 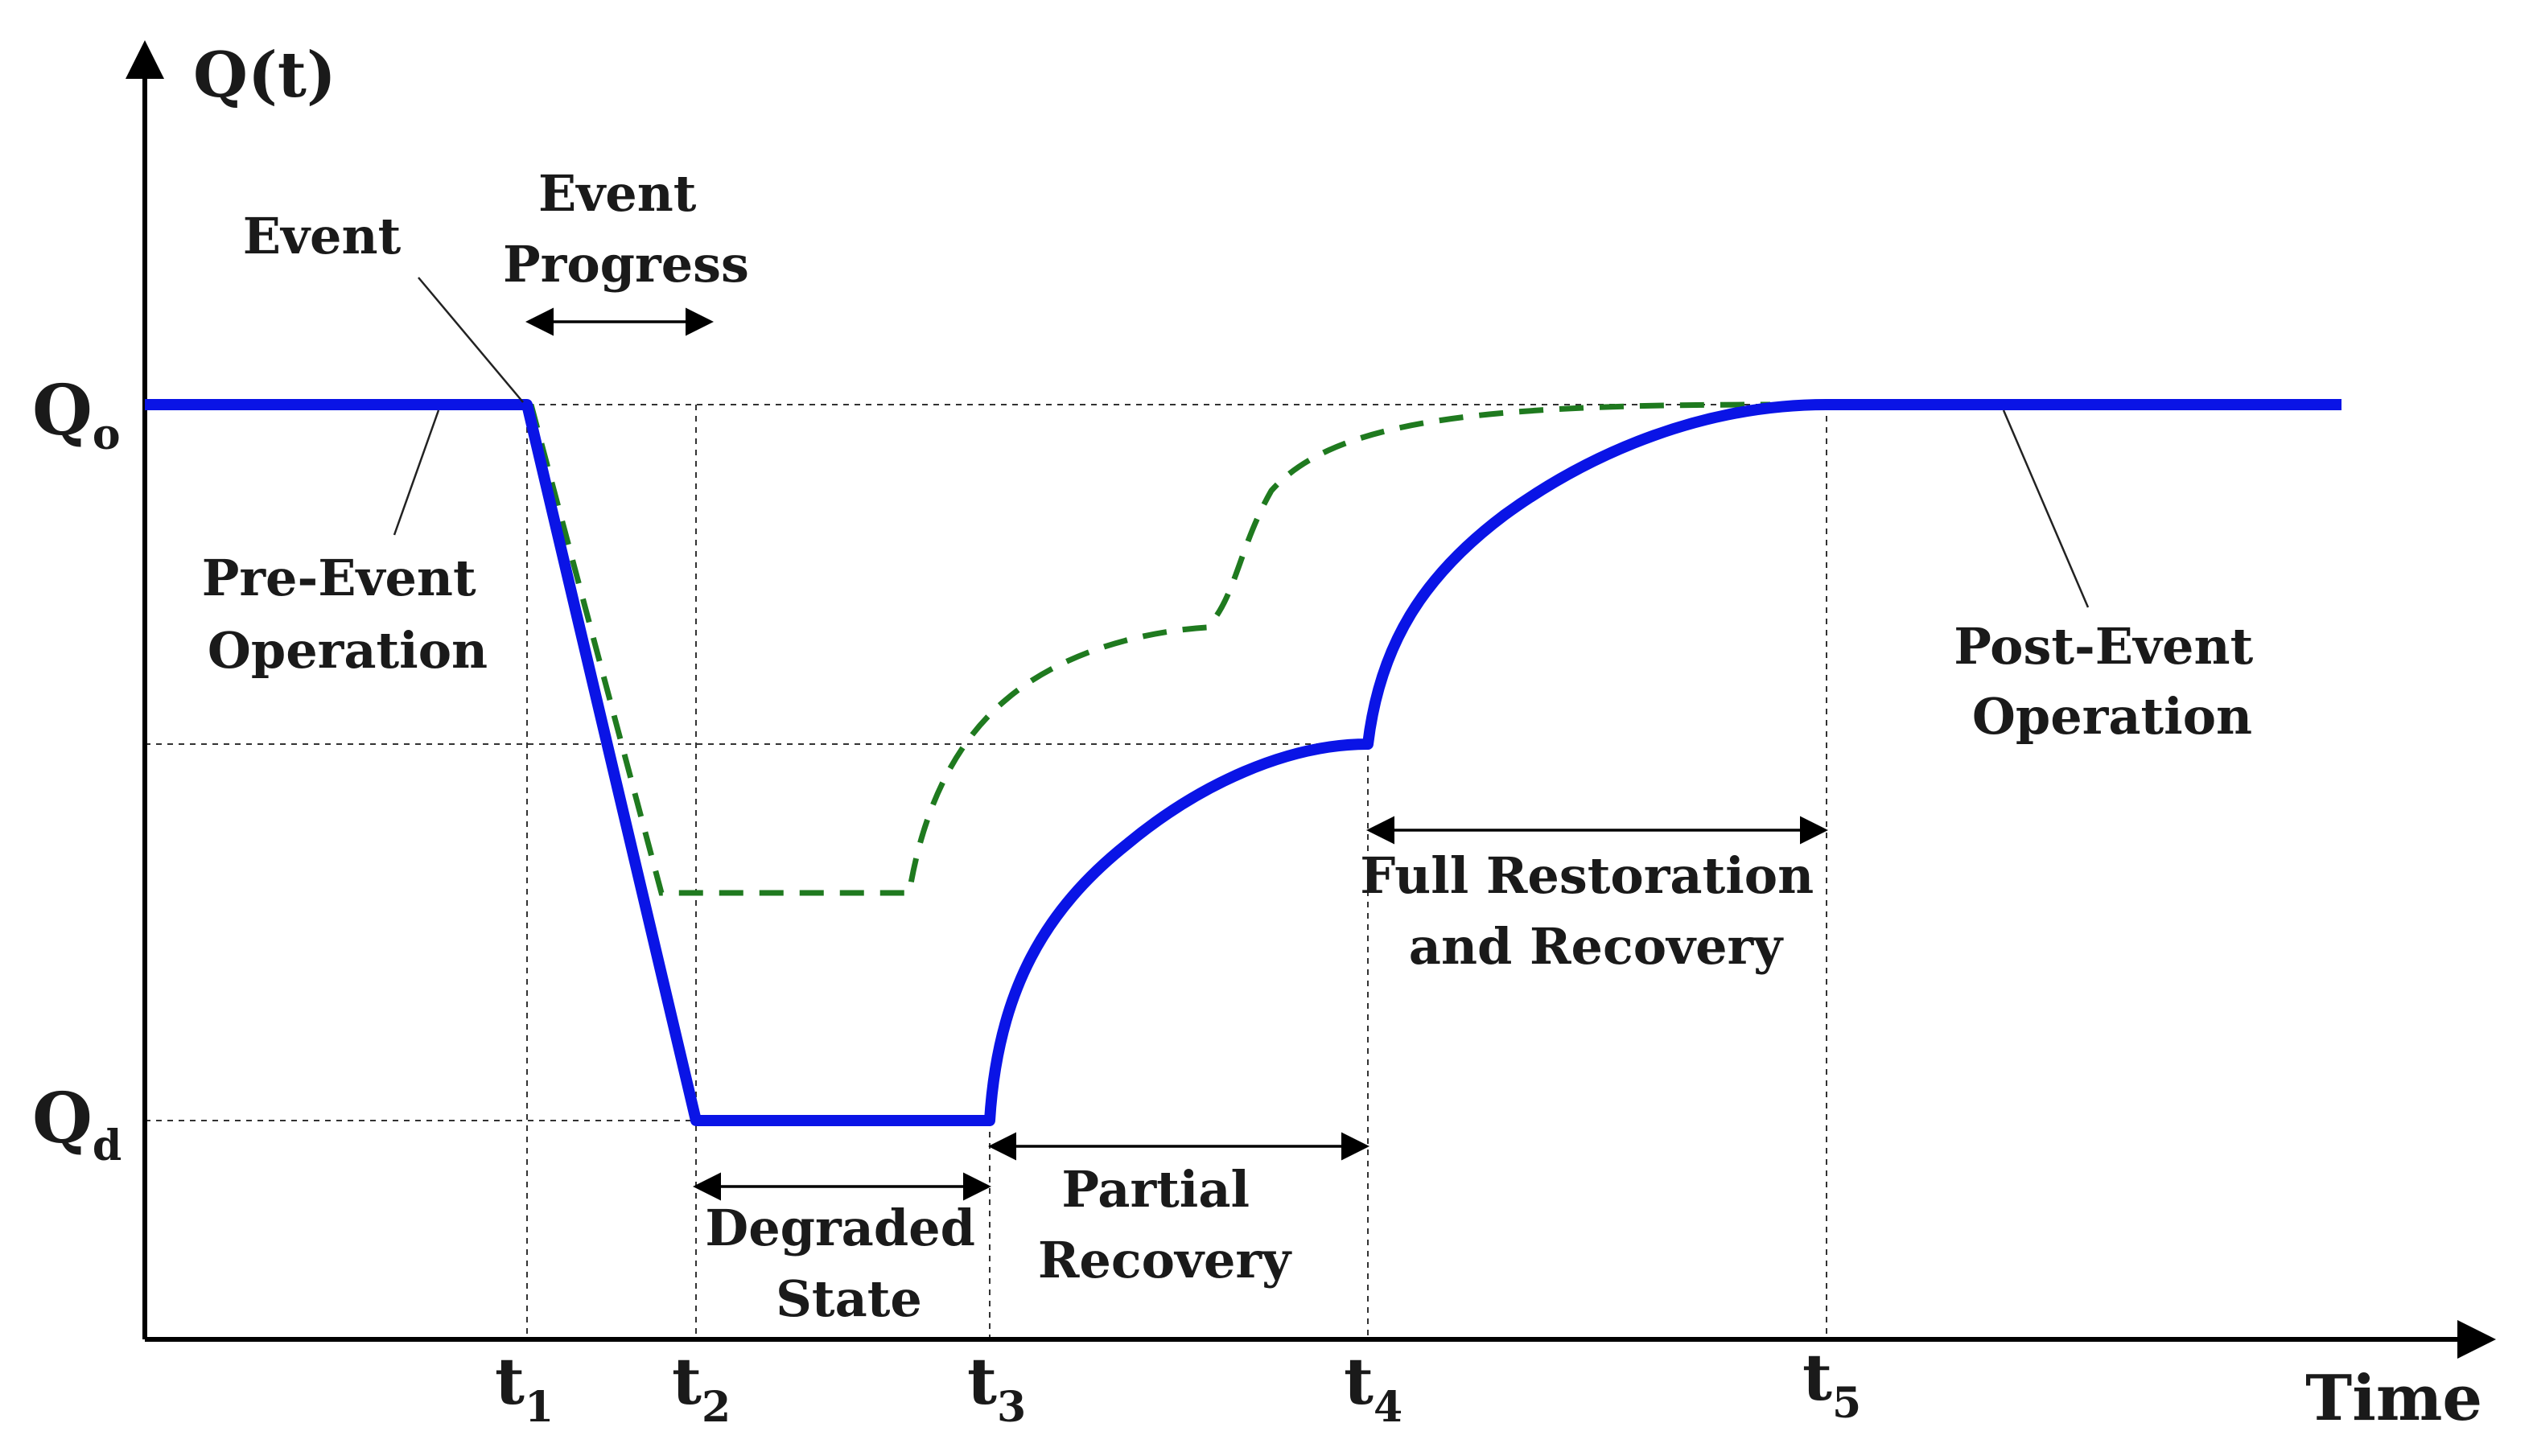 What do you see at coordinates (417, 473) in the screenshot?
I see `pre-event-leader` at bounding box center [417, 473].